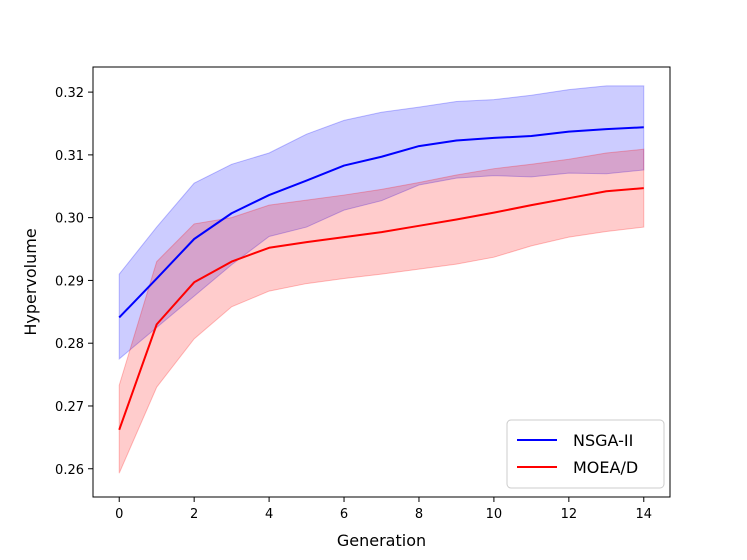  What do you see at coordinates (643, 514) in the screenshot?
I see `x-tick-label: 14` at bounding box center [643, 514].